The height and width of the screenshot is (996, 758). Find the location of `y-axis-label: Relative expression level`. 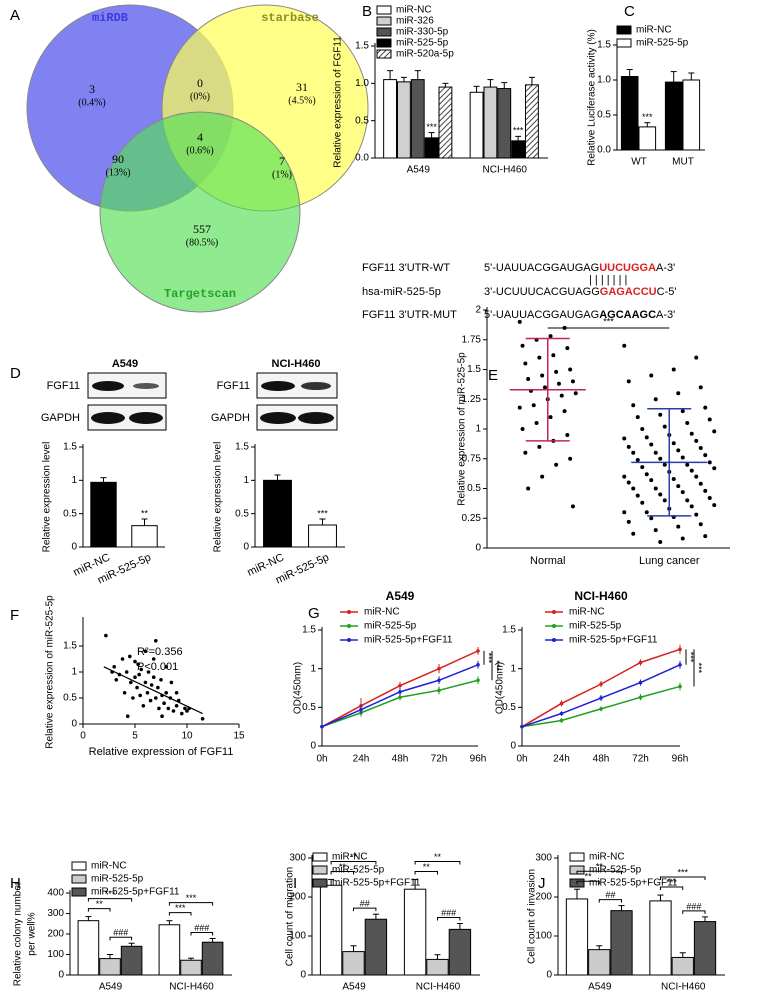

y-axis-label: Relative expression level is located at coordinates (47, 497).